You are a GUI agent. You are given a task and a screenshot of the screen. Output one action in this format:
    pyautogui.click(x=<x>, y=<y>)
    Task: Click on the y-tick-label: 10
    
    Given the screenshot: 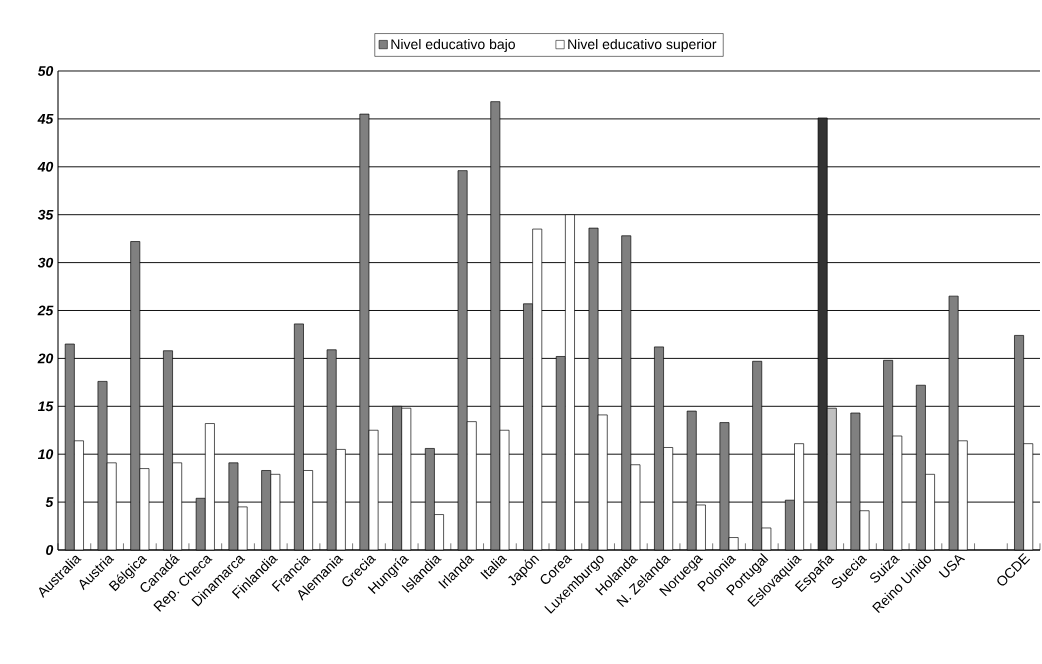 What is the action you would take?
    pyautogui.click(x=45, y=454)
    